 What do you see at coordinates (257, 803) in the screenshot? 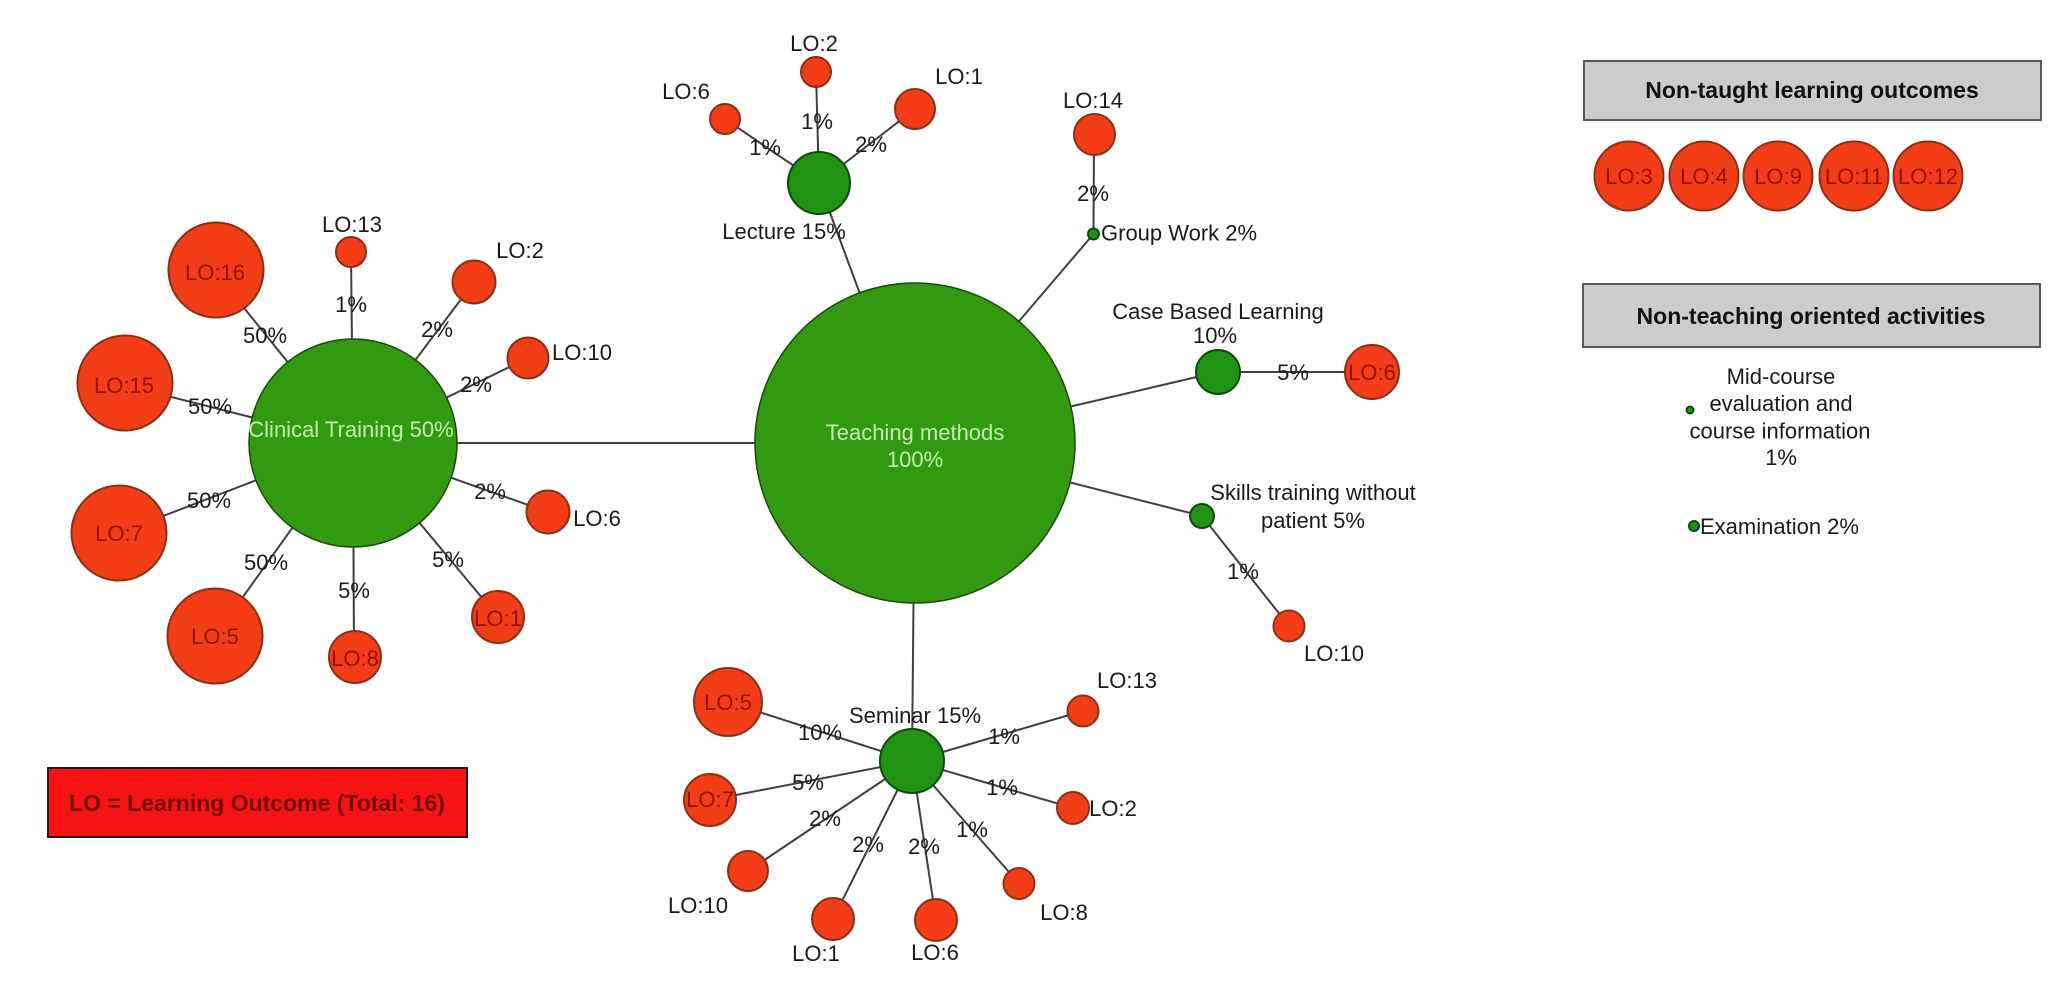
I see `svg-text:LO = Learning Outcome (Total:: LO = Learning Outcome (Total: 16)` at bounding box center [257, 803].